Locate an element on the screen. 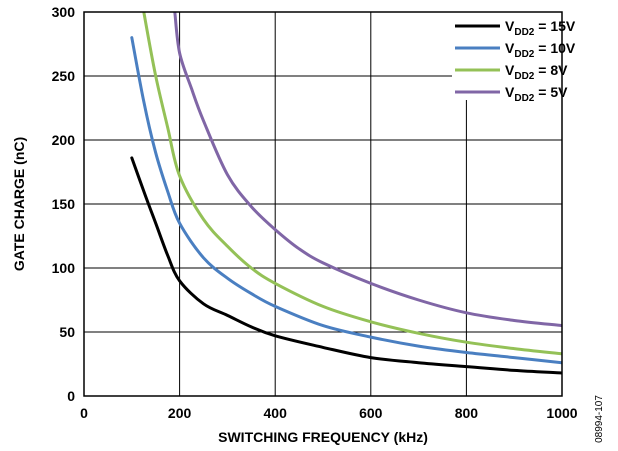 The image size is (618, 451). y-tick-label: 300 is located at coordinates (64, 12).